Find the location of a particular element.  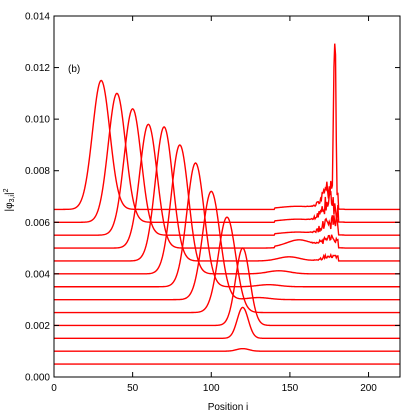

x-tick-label: 0 is located at coordinates (54, 388).